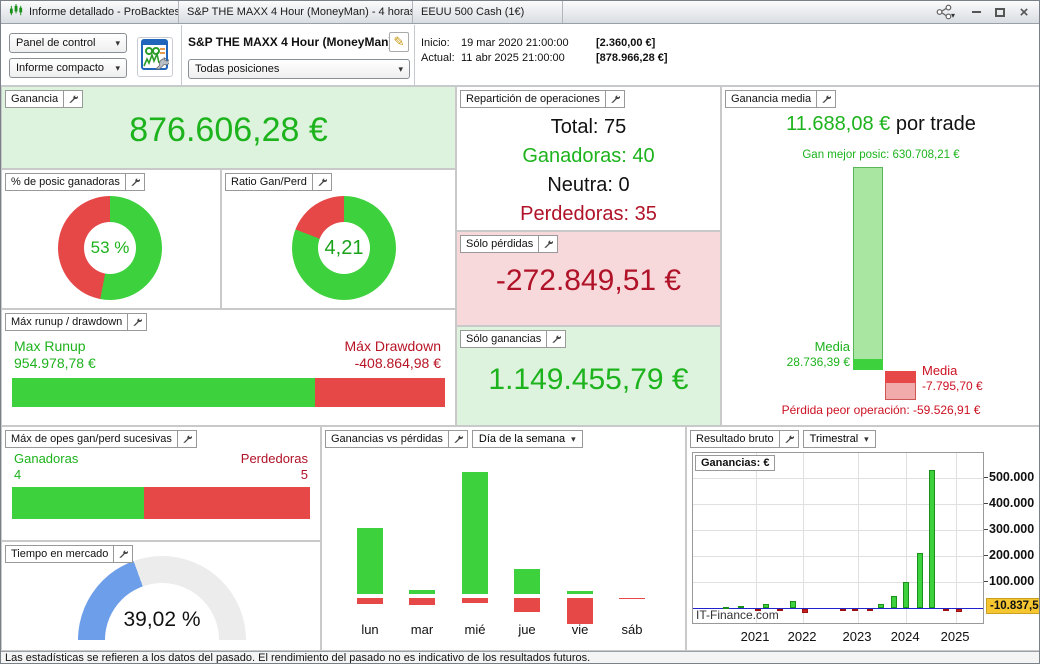 The width and height of the screenshot is (1040, 664). What do you see at coordinates (299, 69) in the screenshot?
I see `positions-dropdown: Todas posiciones ▾` at bounding box center [299, 69].